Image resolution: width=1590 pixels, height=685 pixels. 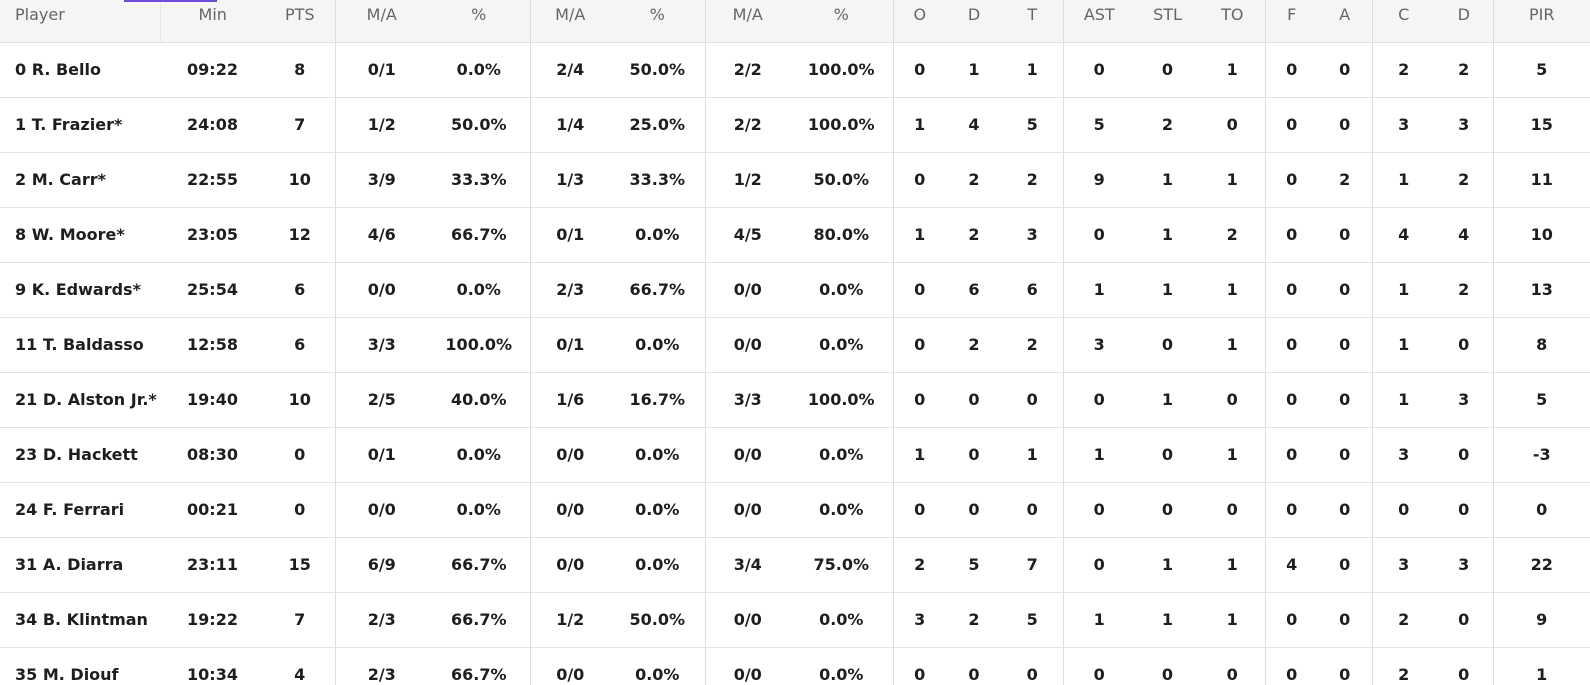 I want to click on stat-cell: 3/4, so click(x=747, y=565).